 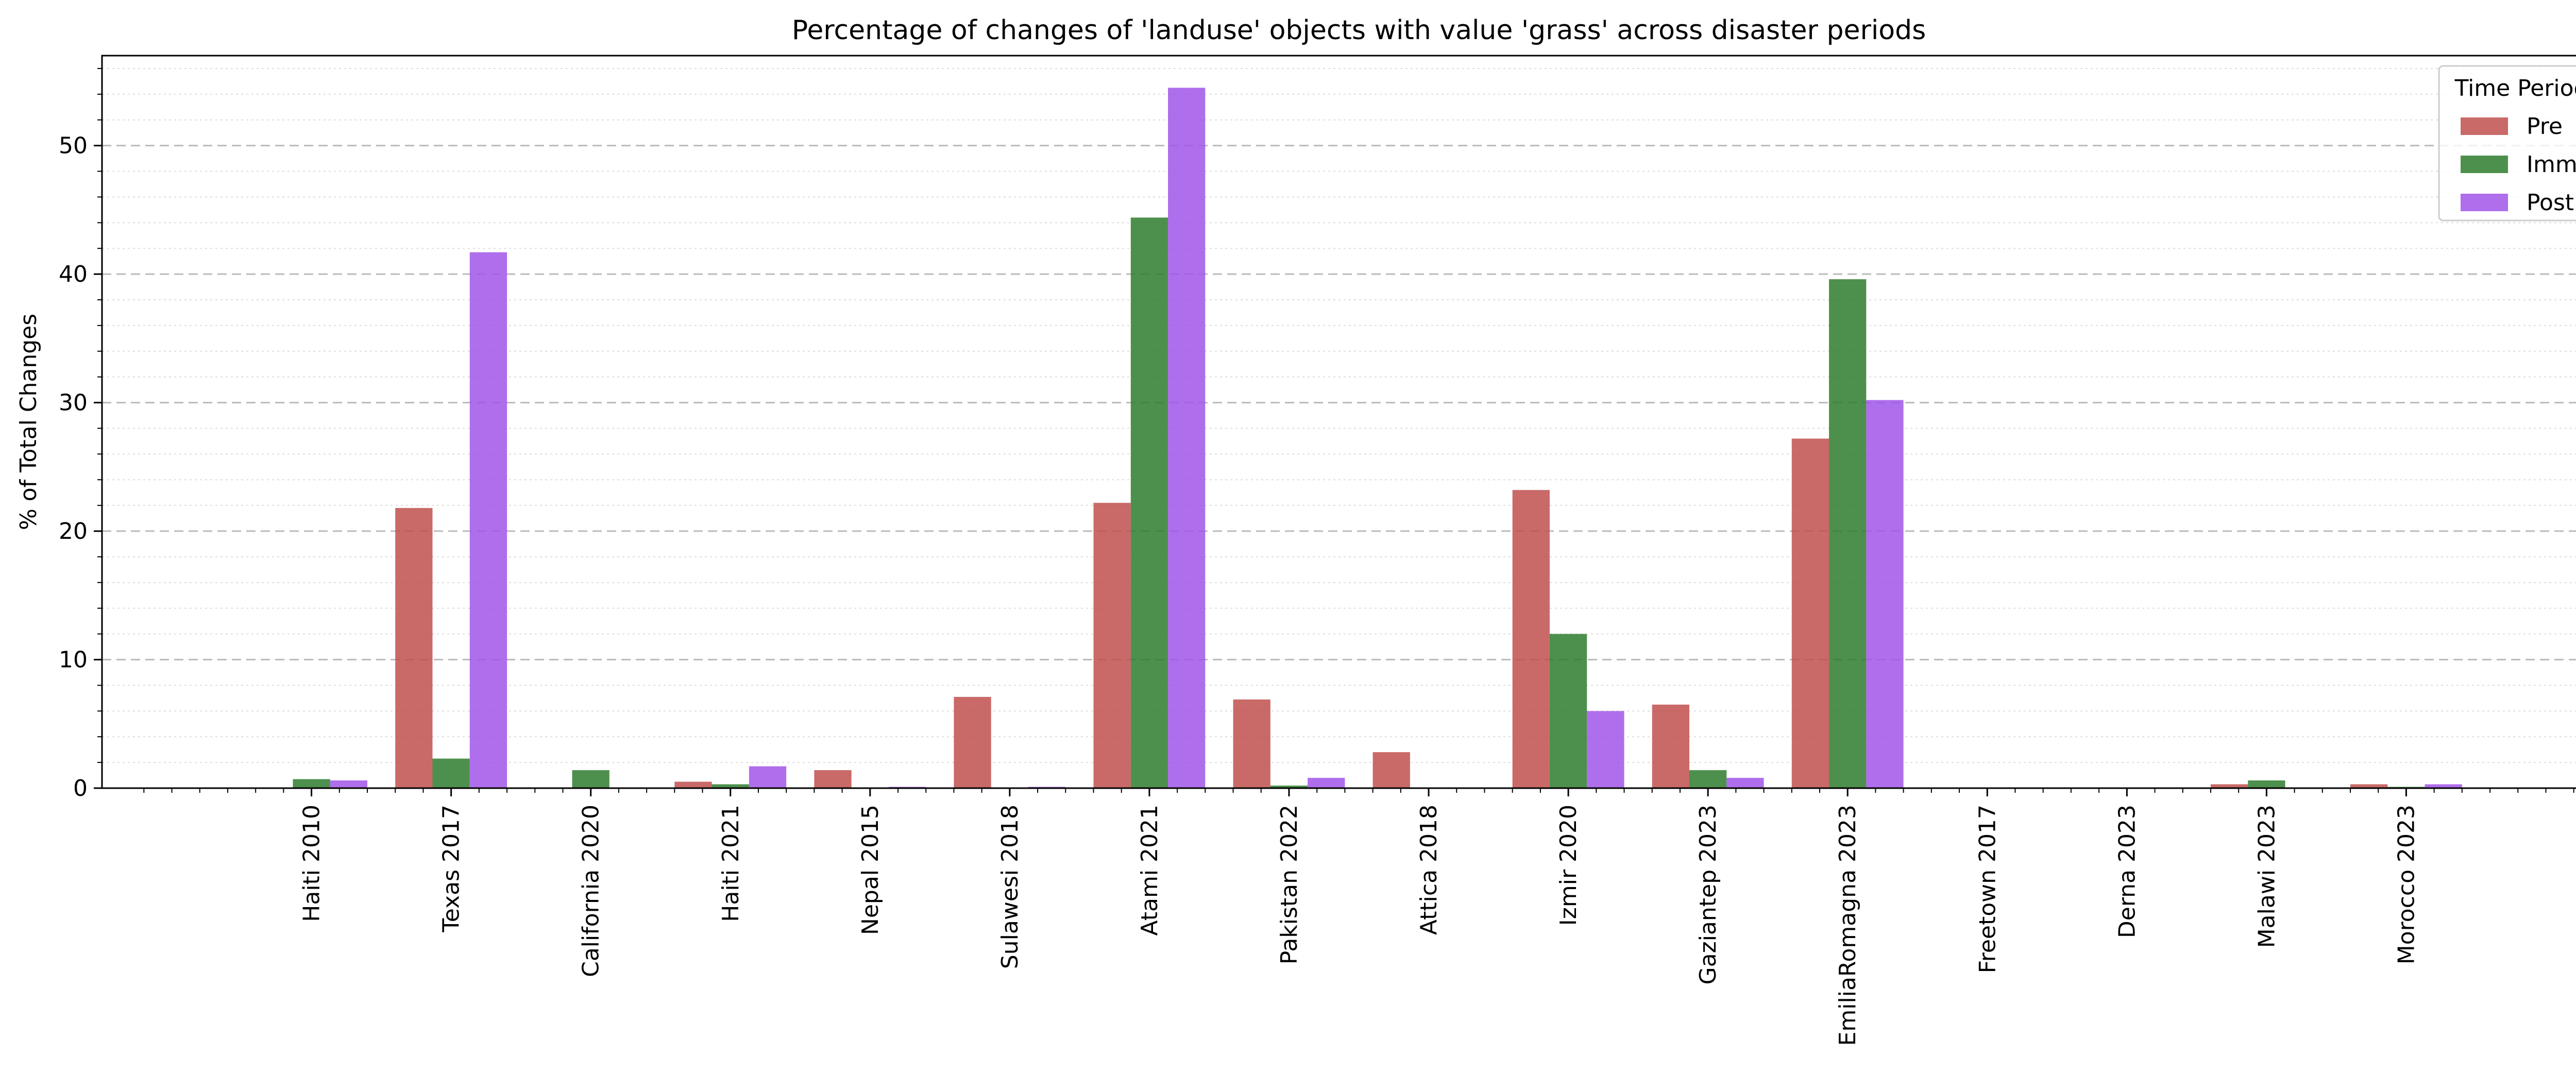 I want to click on legend-label-post: Post, so click(x=2550, y=203).